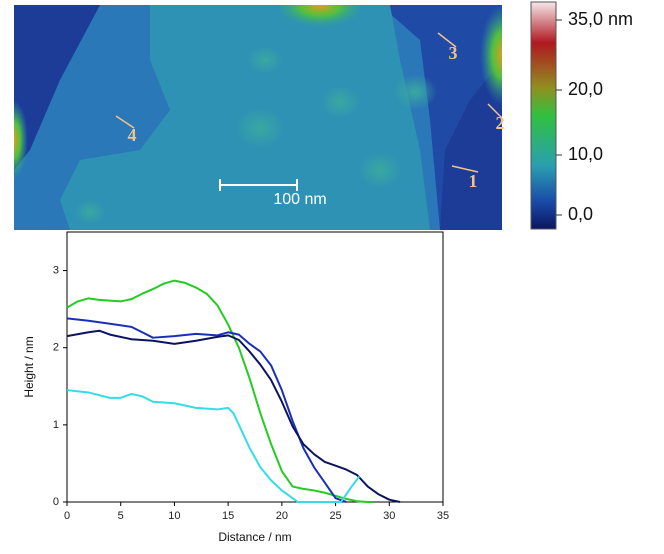 The image size is (664, 554). I want to click on profile-label: 1, so click(473, 181).